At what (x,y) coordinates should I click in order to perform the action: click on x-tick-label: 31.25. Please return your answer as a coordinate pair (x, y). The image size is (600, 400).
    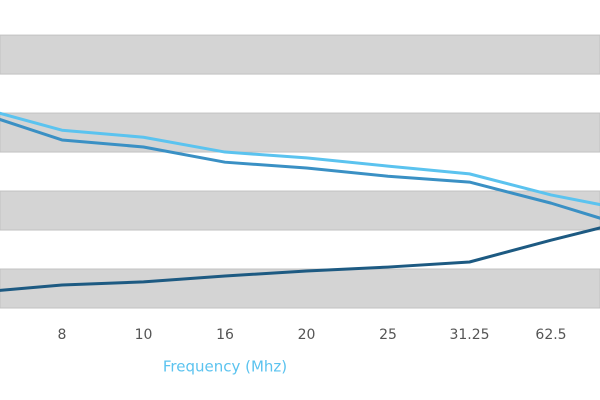
    Looking at the image, I should click on (469, 335).